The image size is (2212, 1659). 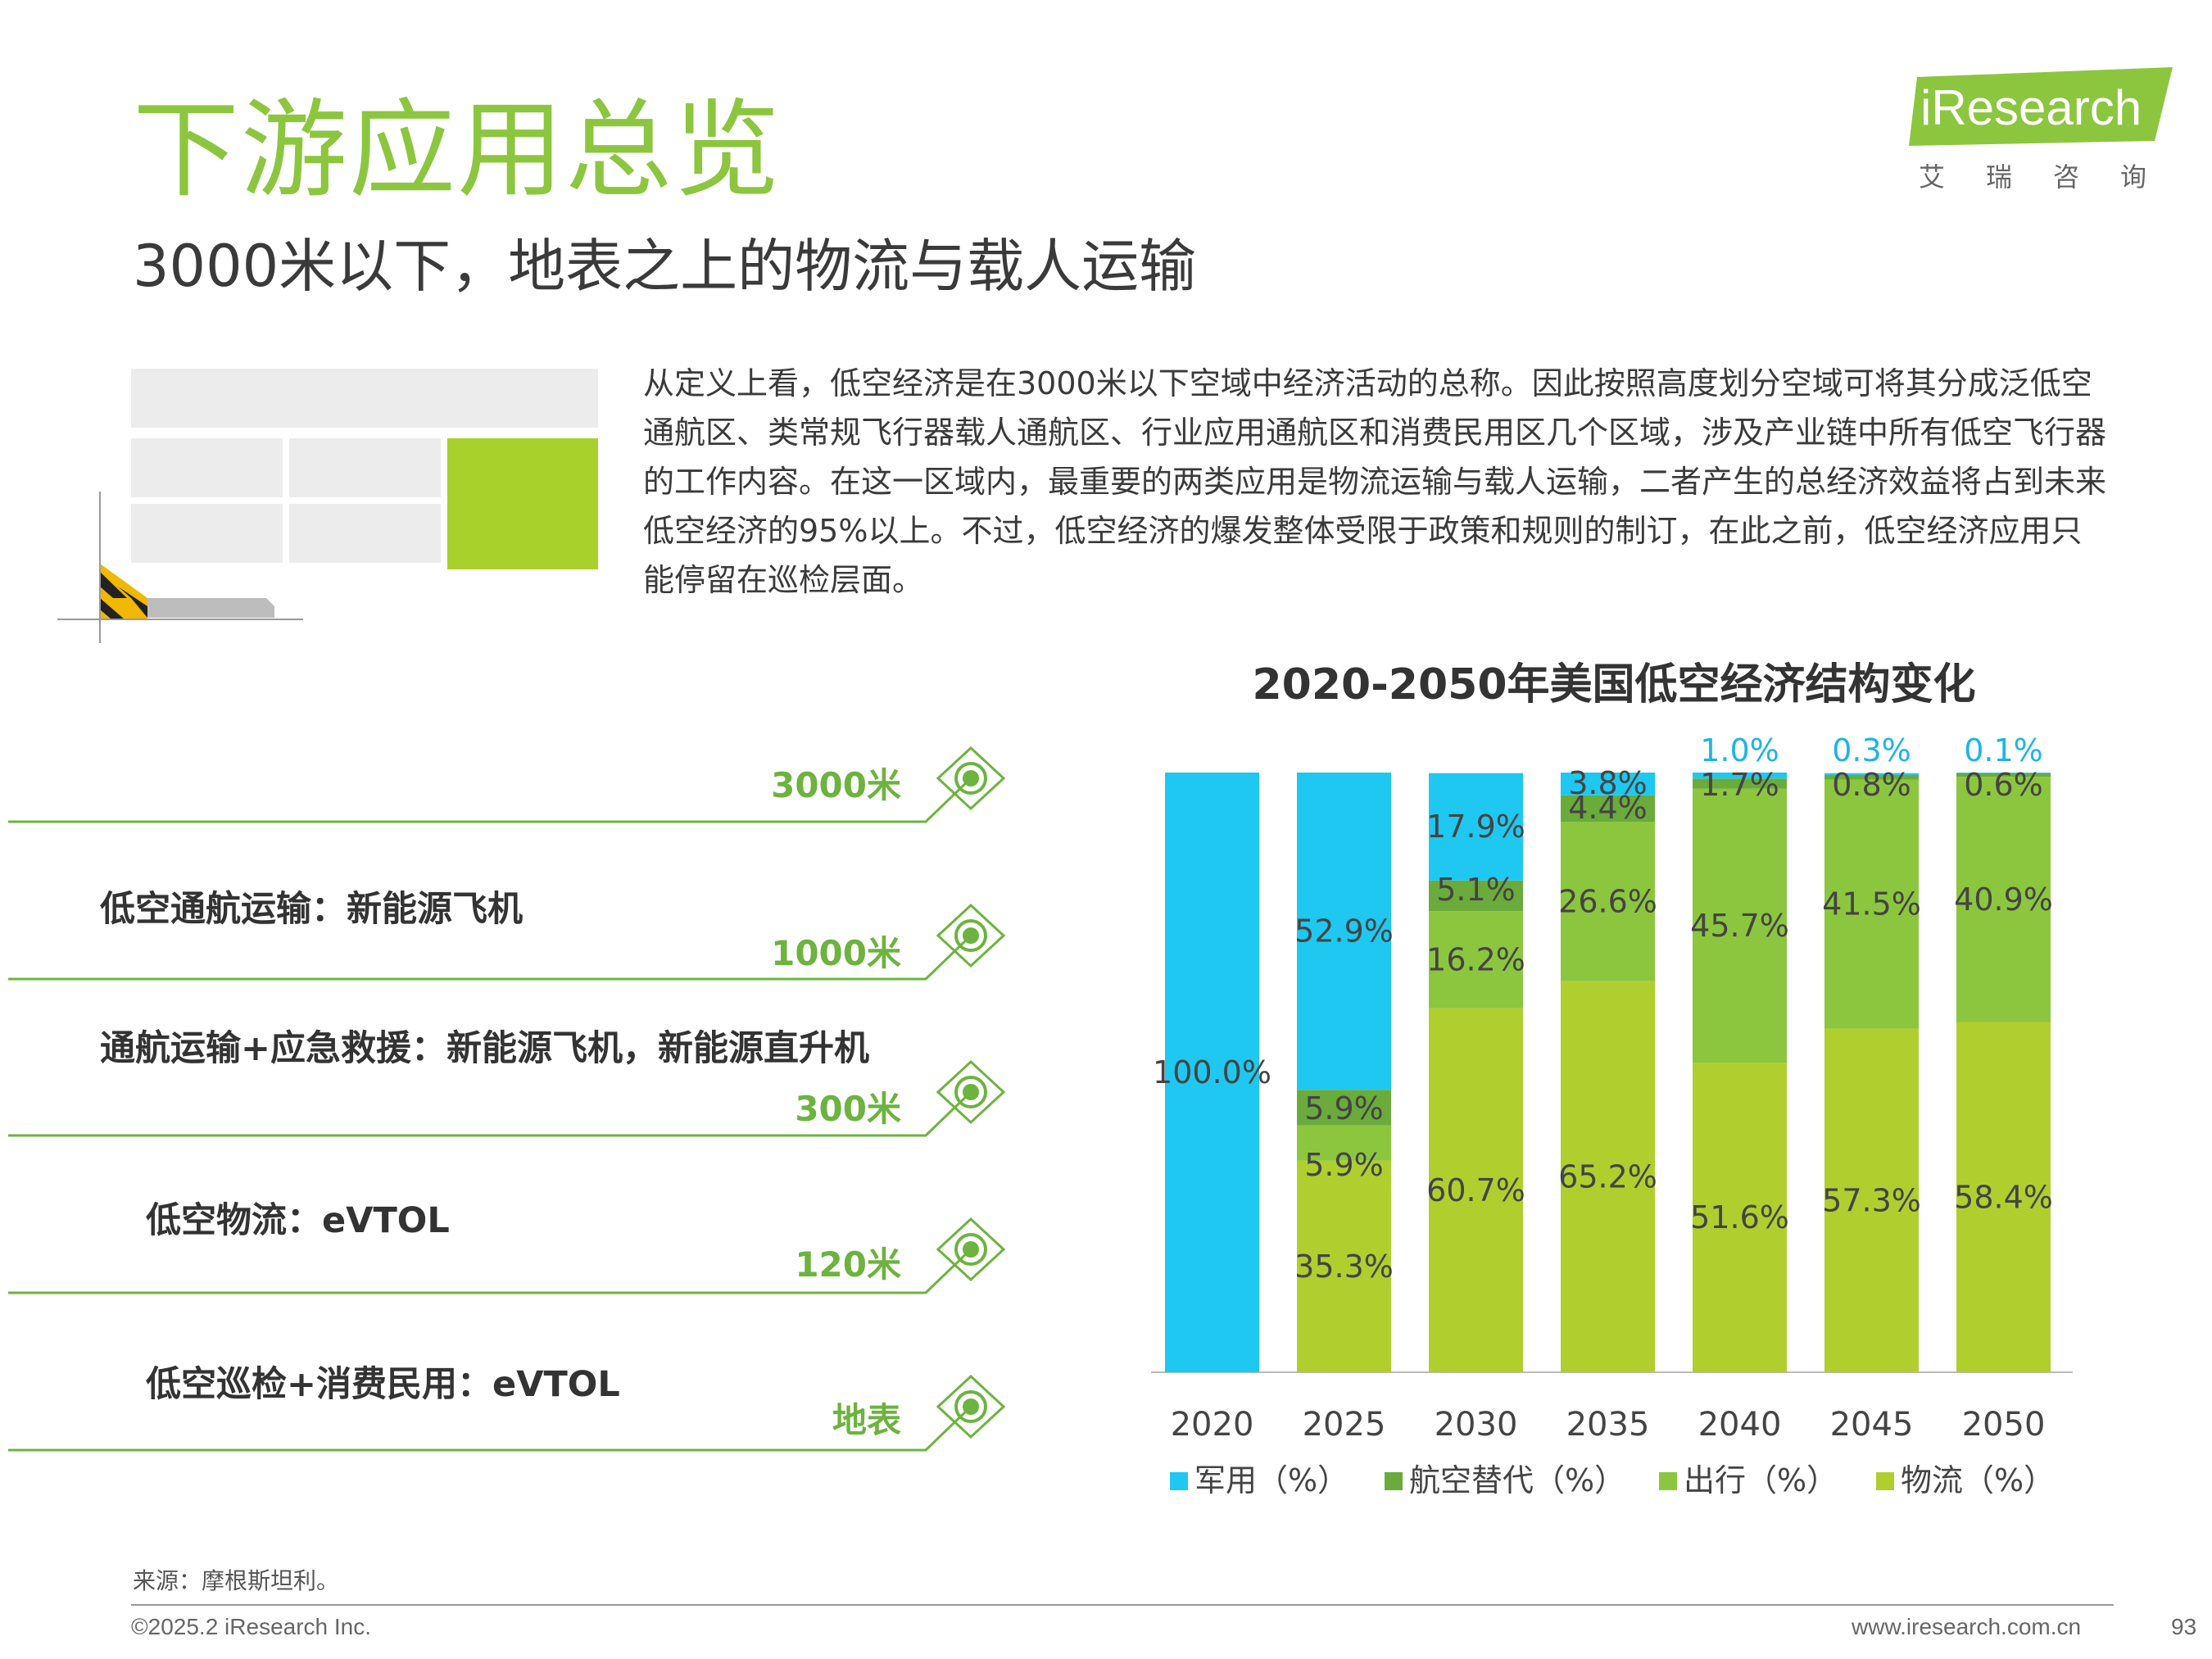 I want to click on data-label: 3.8%, so click(x=1608, y=783).